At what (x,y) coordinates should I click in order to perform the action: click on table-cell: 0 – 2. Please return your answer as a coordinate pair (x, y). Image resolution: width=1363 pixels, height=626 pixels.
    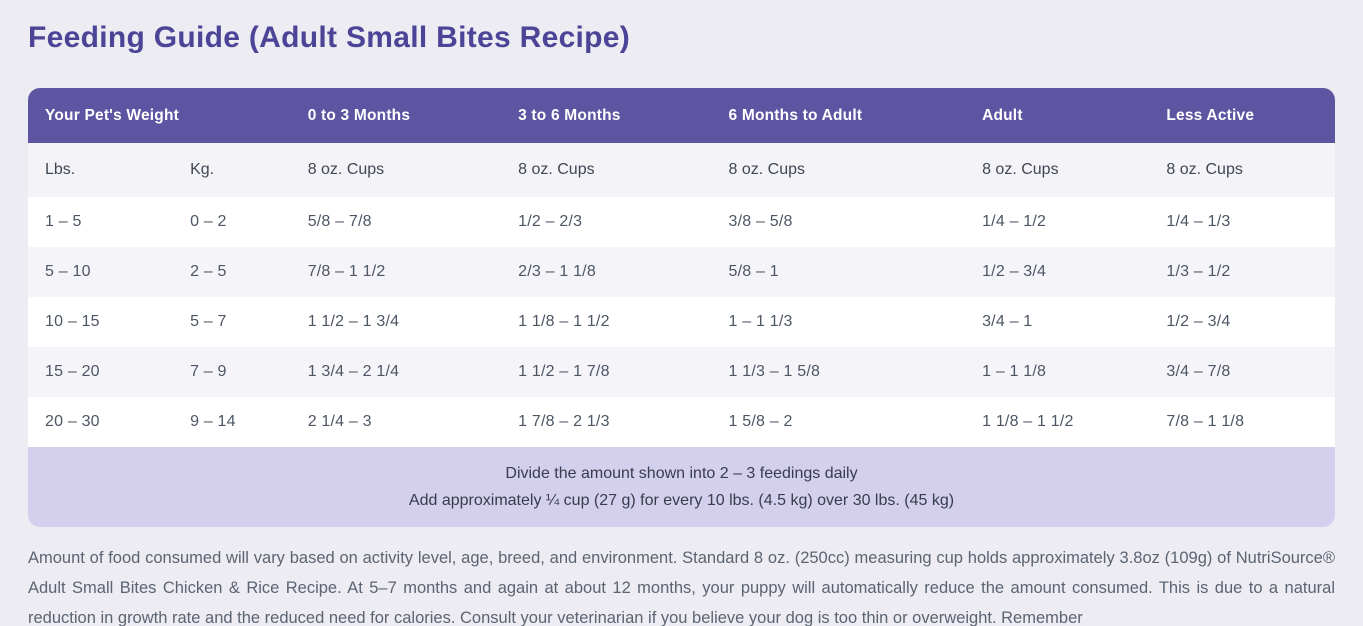
    Looking at the image, I should click on (208, 221).